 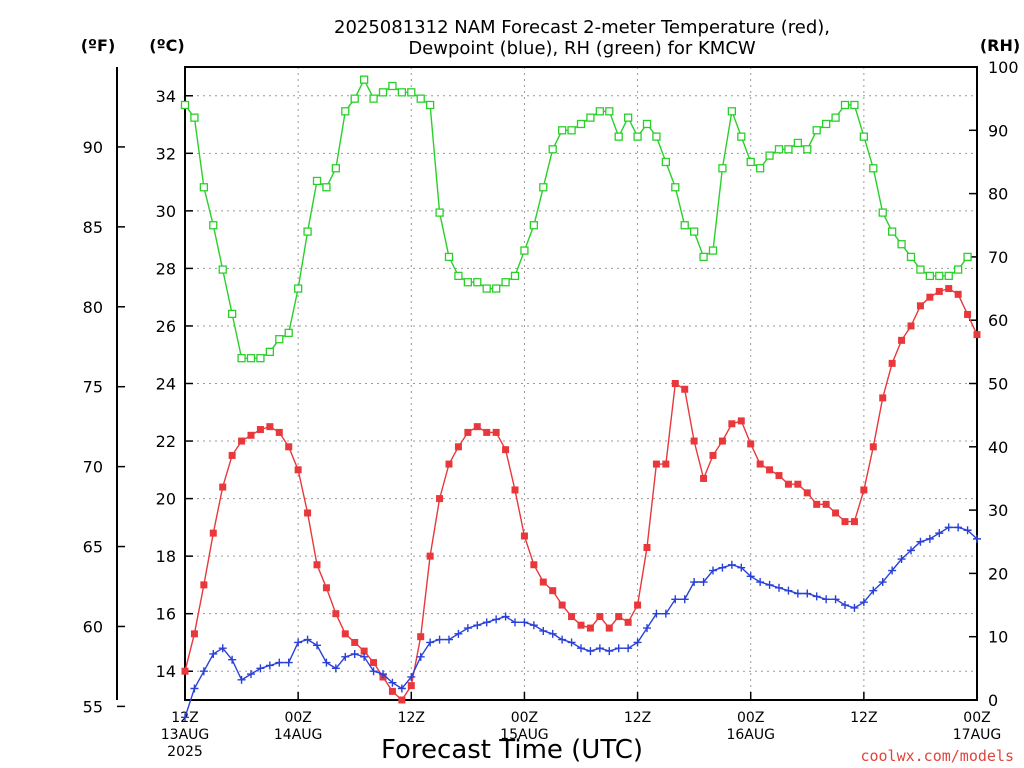 What do you see at coordinates (93, 467) in the screenshot?
I see `fahrenheit-tick-label: 70` at bounding box center [93, 467].